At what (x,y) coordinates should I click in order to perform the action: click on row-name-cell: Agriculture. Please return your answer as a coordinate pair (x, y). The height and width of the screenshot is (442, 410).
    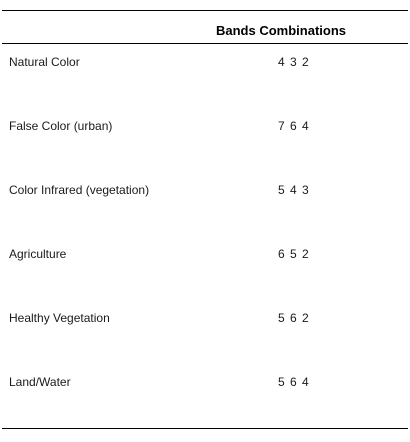
    Looking at the image, I should click on (38, 254).